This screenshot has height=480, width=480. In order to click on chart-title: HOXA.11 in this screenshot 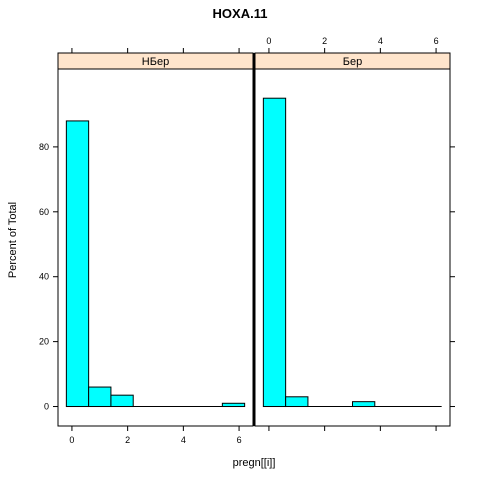, I will do `click(240, 13)`.